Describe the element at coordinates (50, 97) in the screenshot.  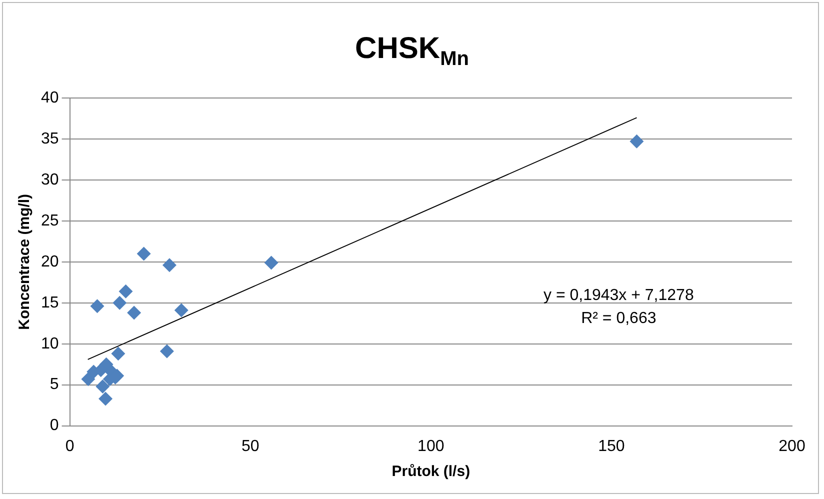
I see `y-tick-label: 40` at that location.